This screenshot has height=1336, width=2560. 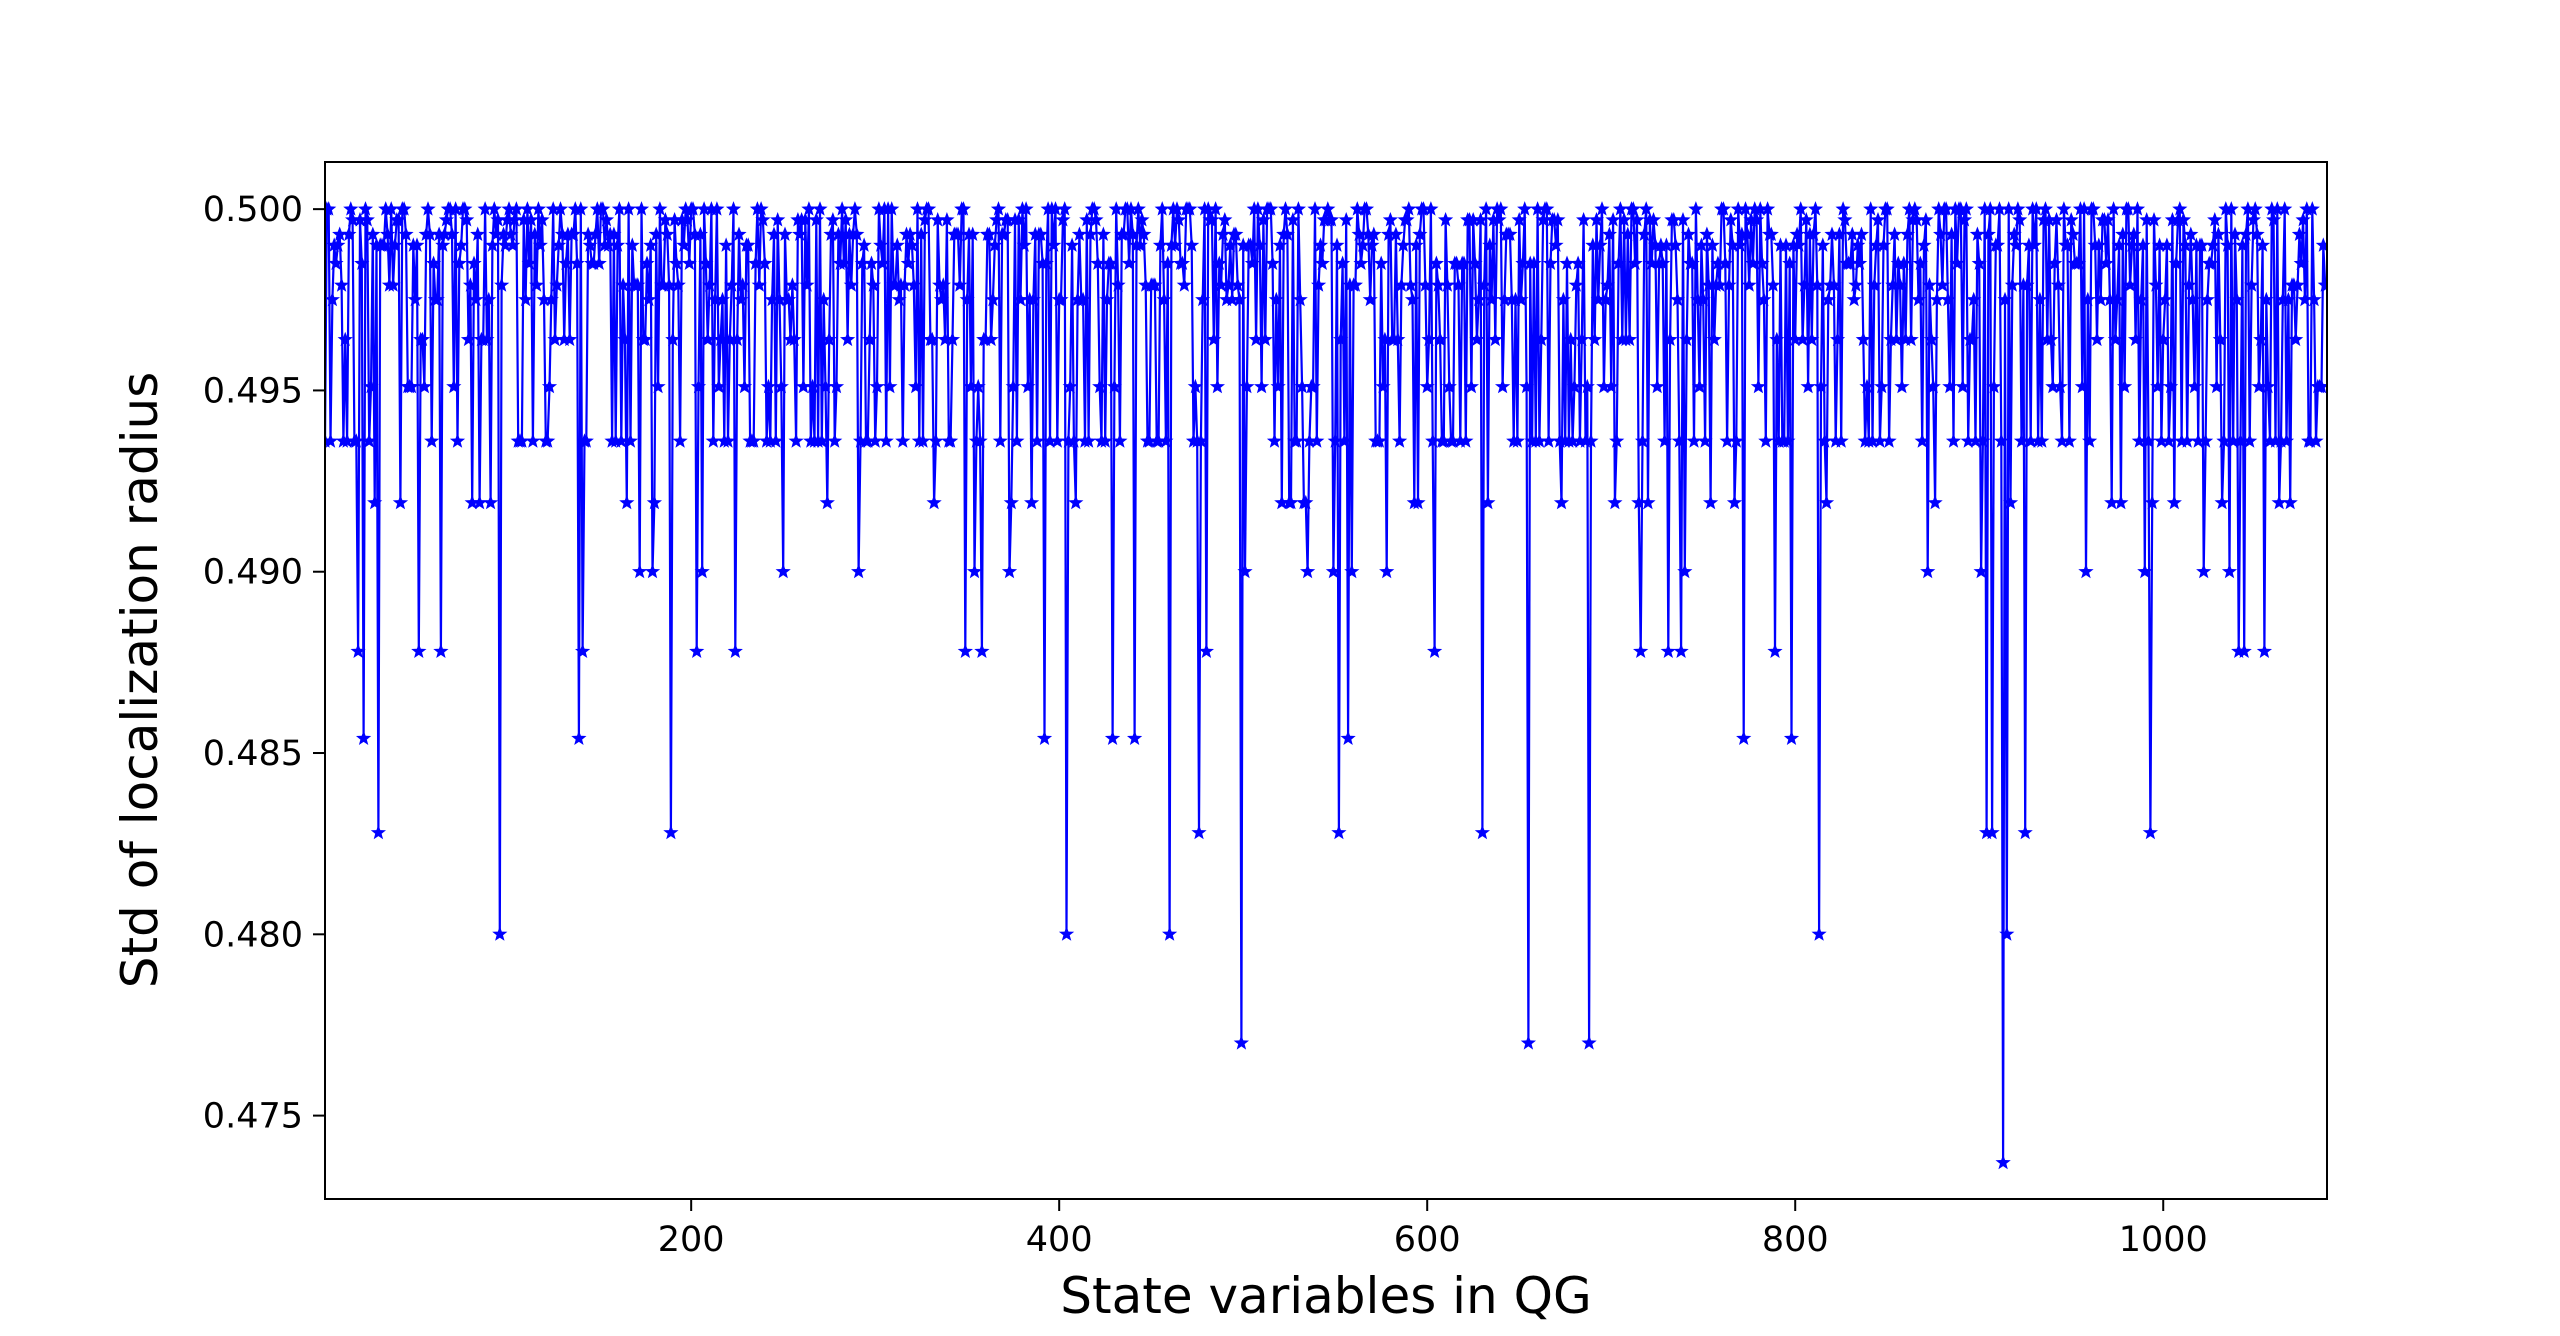 I want to click on y-axis-label: Std of localization radius, so click(x=140, y=680).